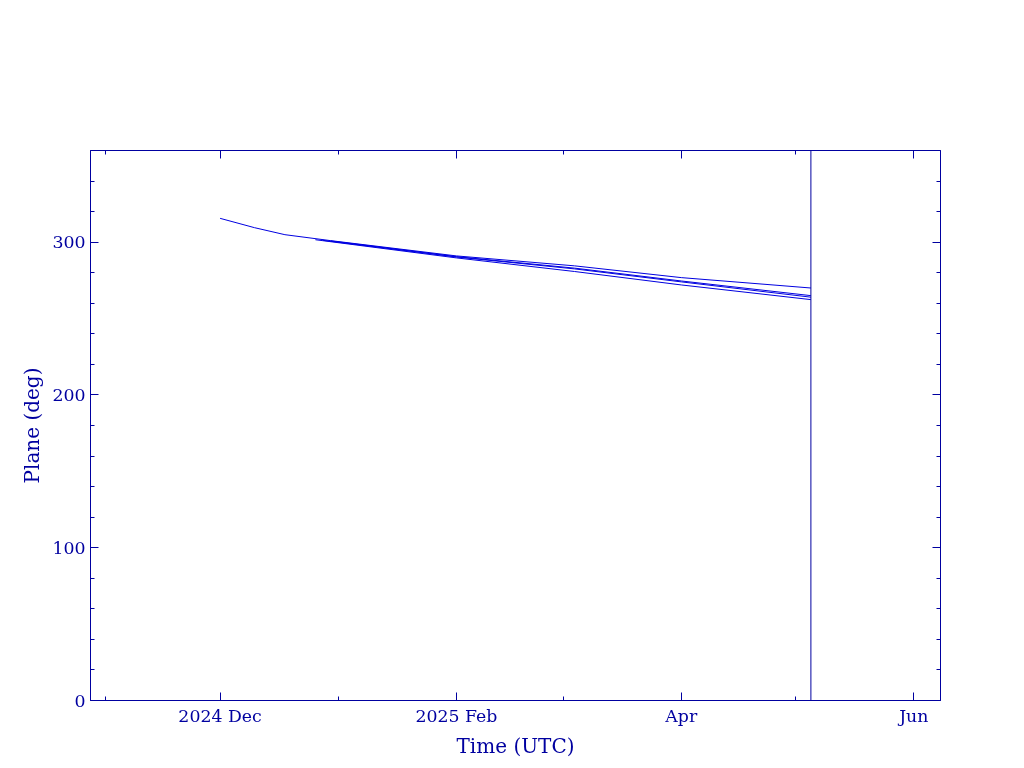 Image resolution: width=1024 pixels, height=768 pixels. Describe the element at coordinates (456, 715) in the screenshot. I see `x-tick-label: 2025 Feb` at that location.